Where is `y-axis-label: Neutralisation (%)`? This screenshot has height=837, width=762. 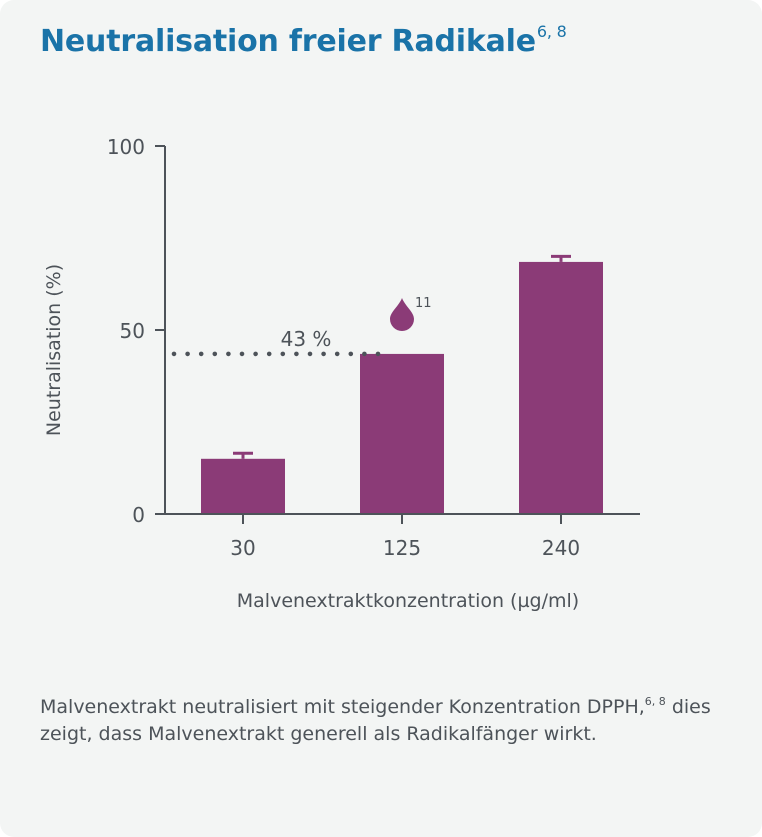
y-axis-label: Neutralisation (%) is located at coordinates (54, 350).